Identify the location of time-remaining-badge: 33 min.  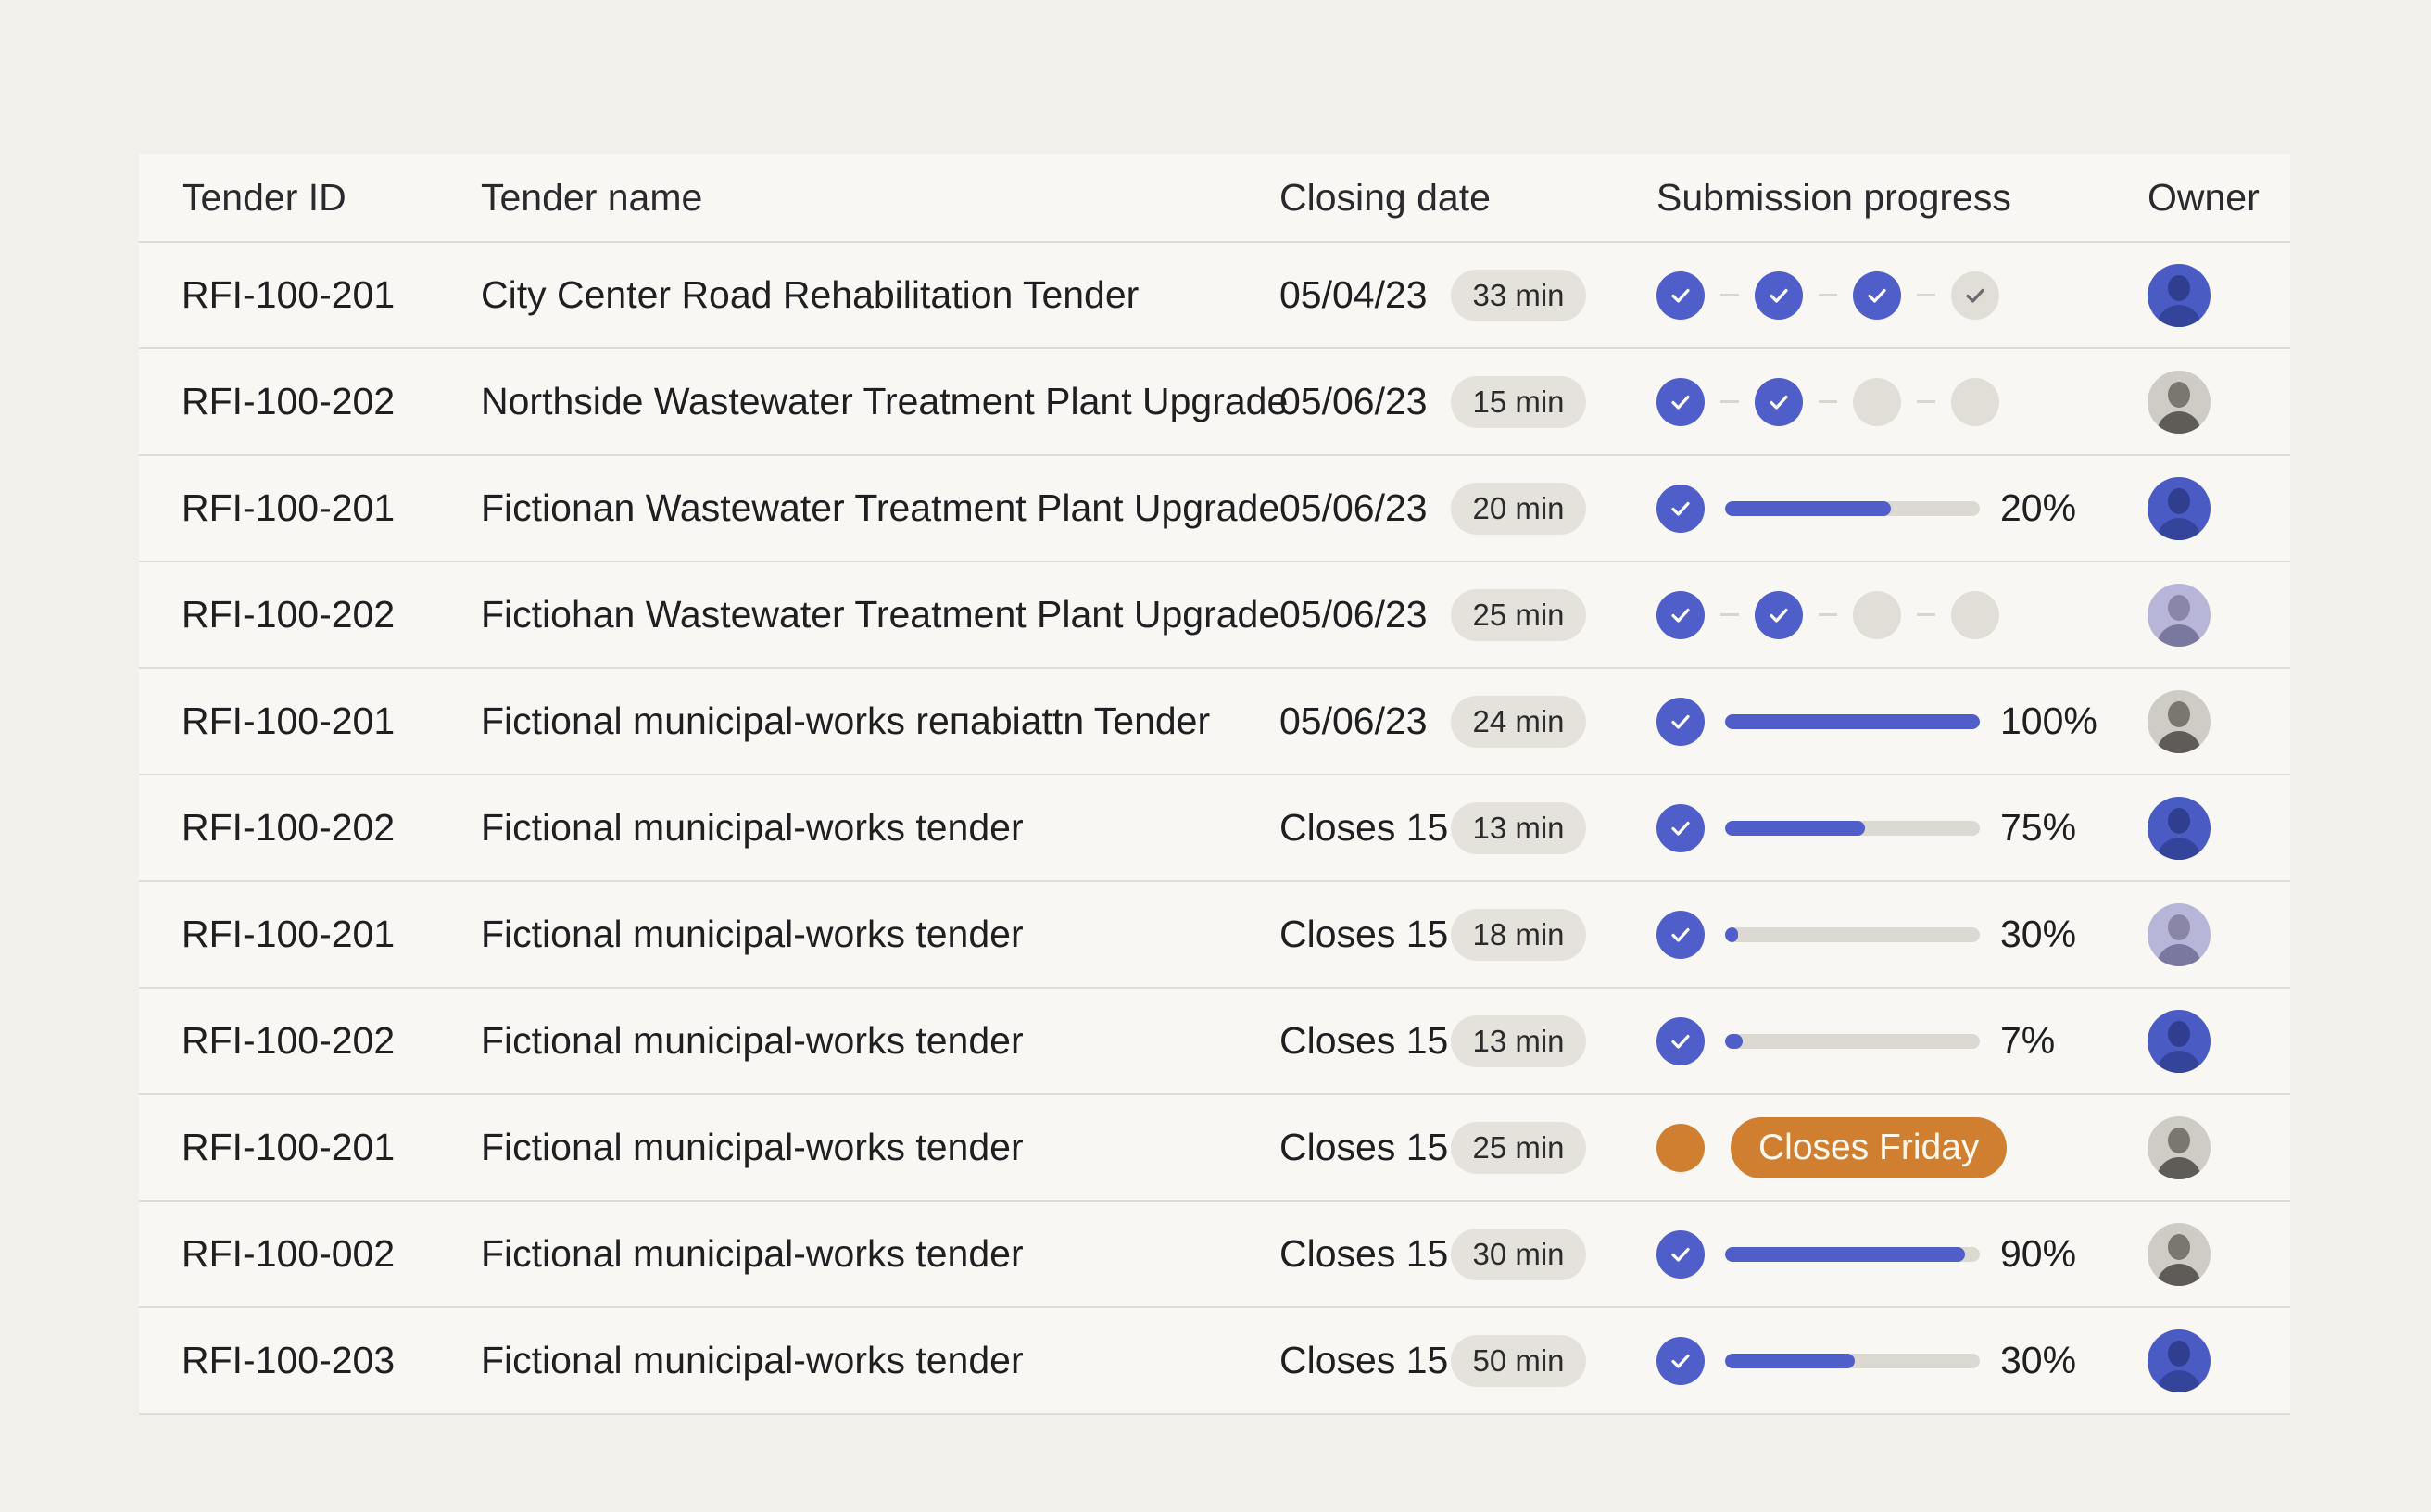
(1518, 295).